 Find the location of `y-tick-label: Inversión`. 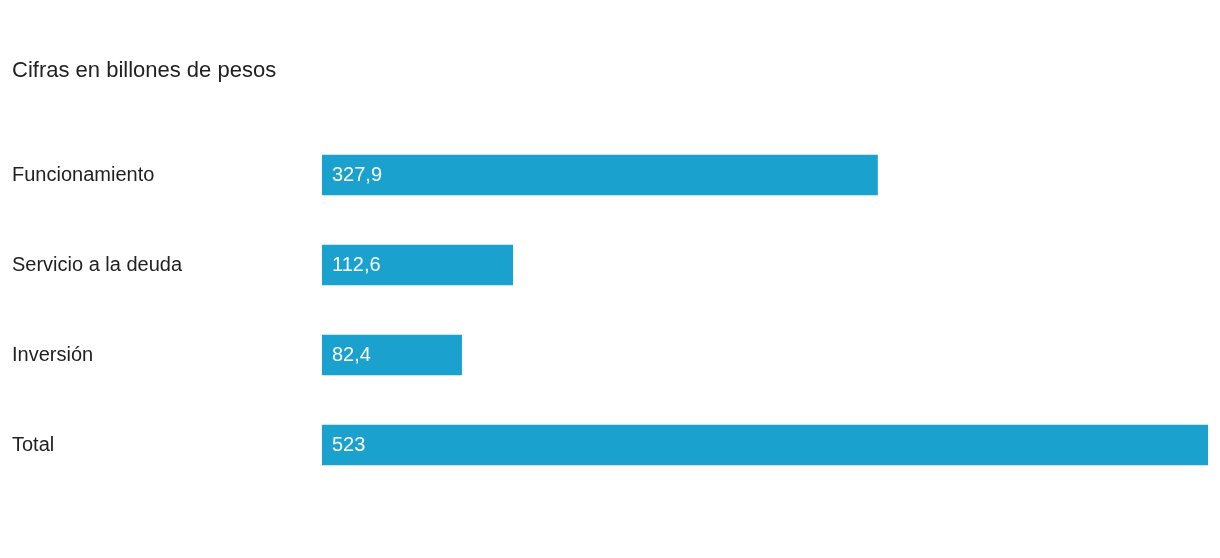

y-tick-label: Inversión is located at coordinates (53, 353).